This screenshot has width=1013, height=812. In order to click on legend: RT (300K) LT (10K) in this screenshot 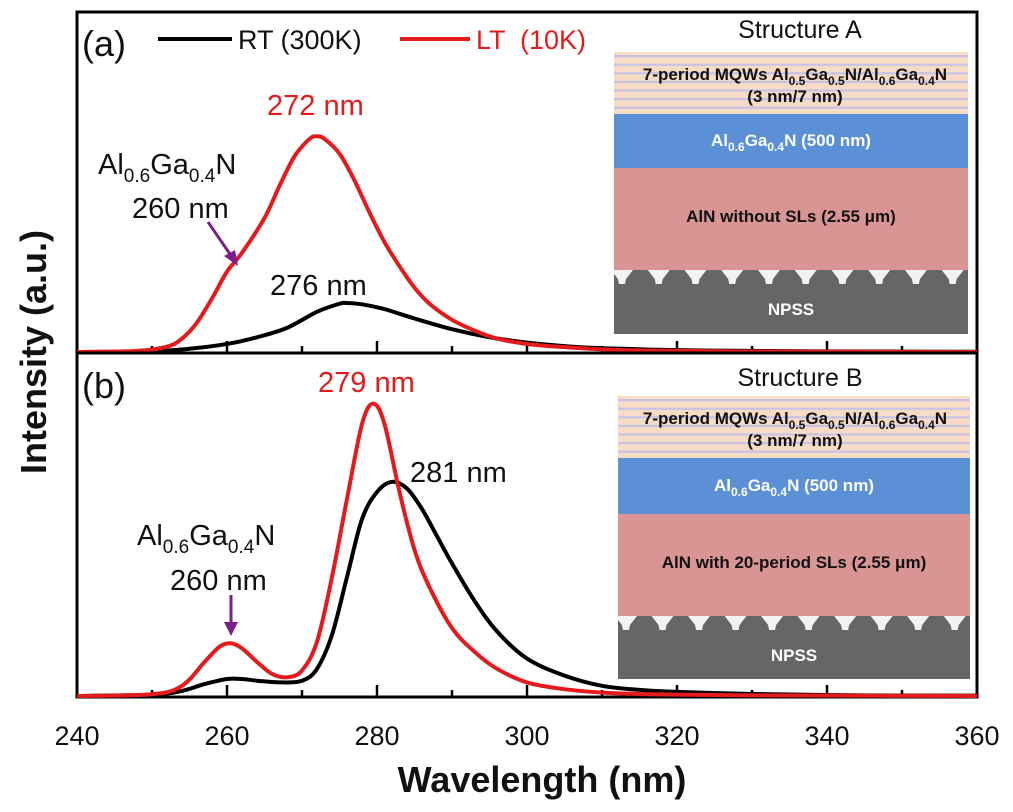, I will do `click(372, 40)`.